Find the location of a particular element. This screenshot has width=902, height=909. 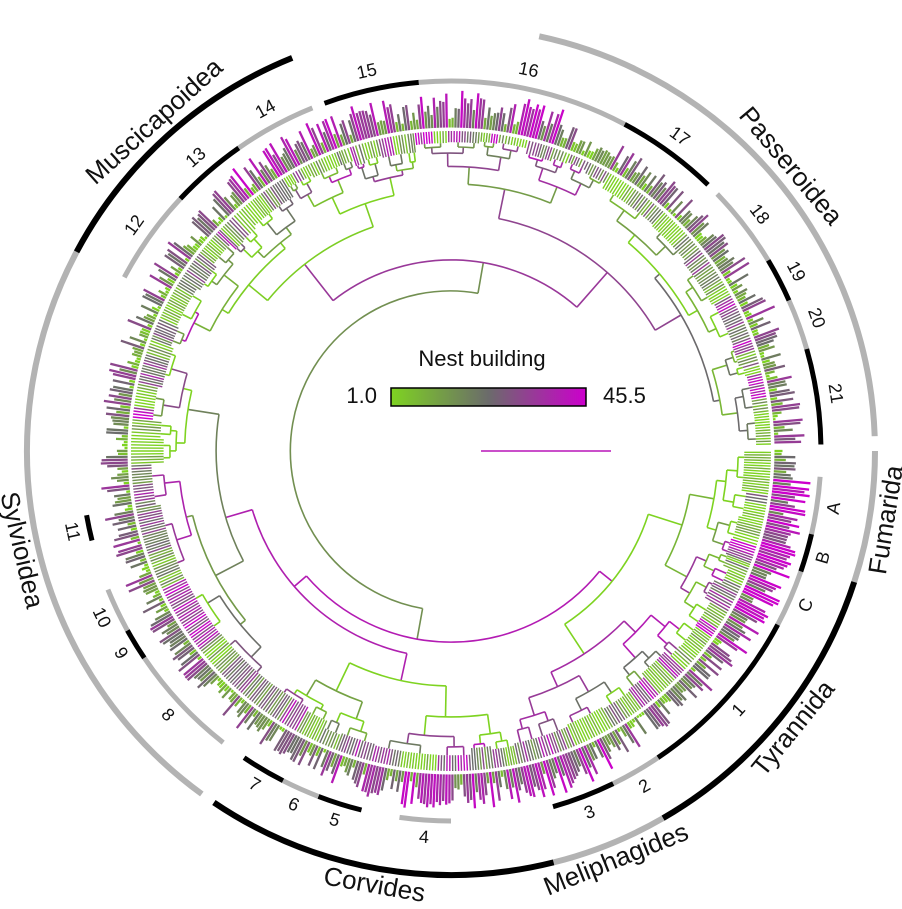

group-label: Muscicapoidea is located at coordinates (153, 120).